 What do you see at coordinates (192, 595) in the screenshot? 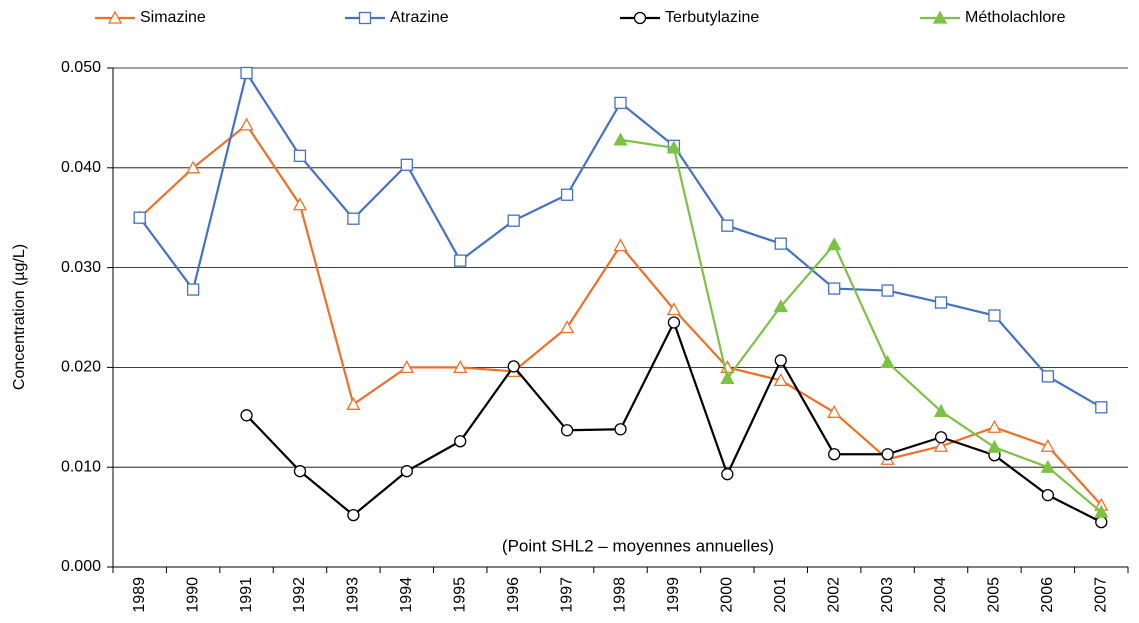
I see `x-tick-label: 1990` at bounding box center [192, 595].